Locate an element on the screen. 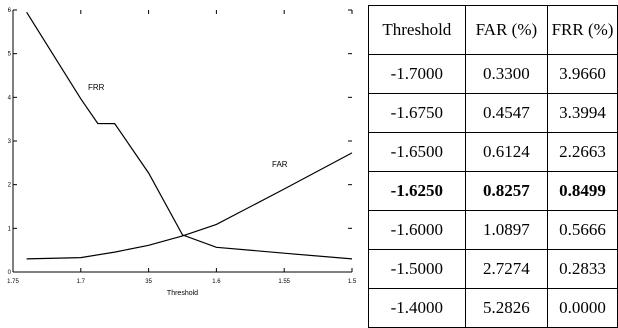 The image size is (618, 328). table-row: -1.6250 0.8257 0.8499 is located at coordinates (493, 191).